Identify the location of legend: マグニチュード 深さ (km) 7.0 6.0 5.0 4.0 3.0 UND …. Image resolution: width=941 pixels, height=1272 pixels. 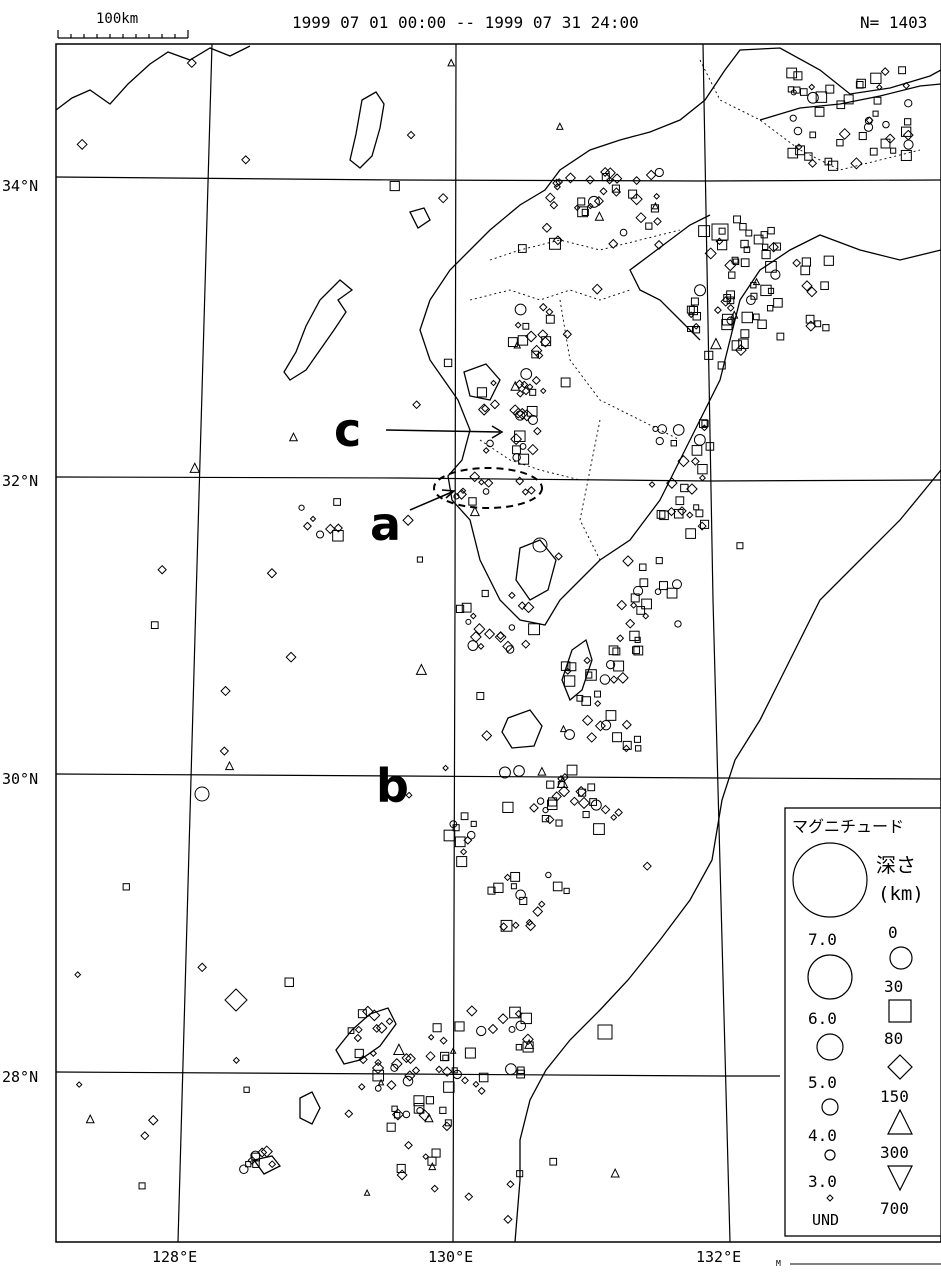
(862, 1022).